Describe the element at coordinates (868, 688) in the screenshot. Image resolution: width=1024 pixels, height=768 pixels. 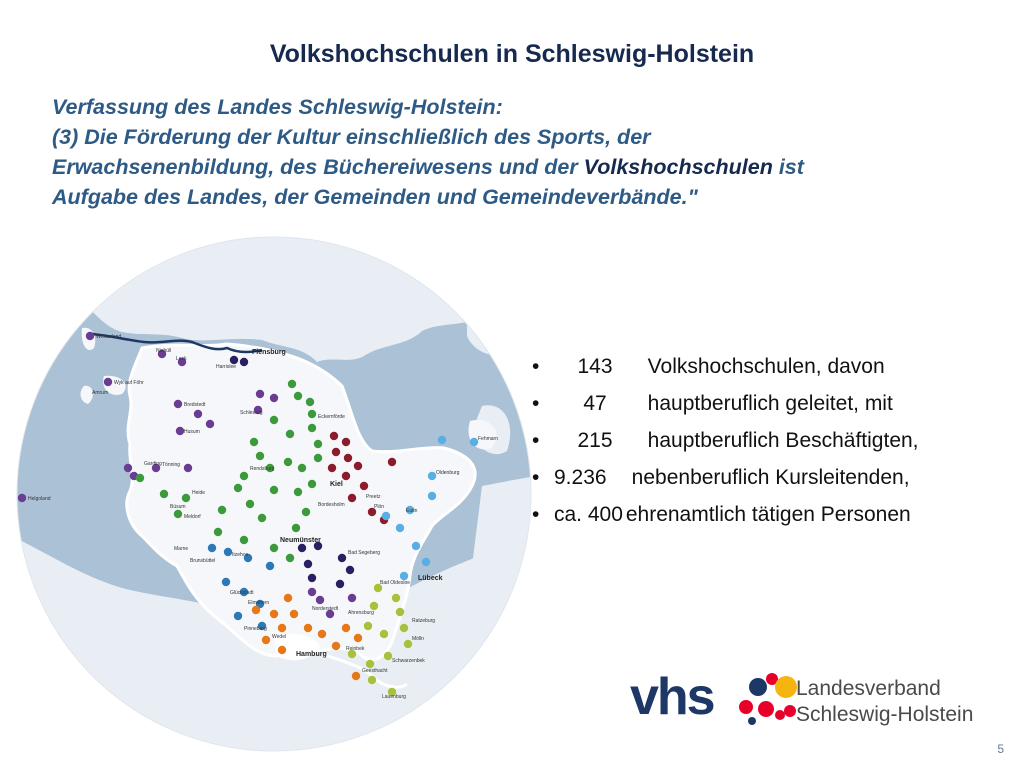
I see `logo-line-1: Landesverband` at that location.